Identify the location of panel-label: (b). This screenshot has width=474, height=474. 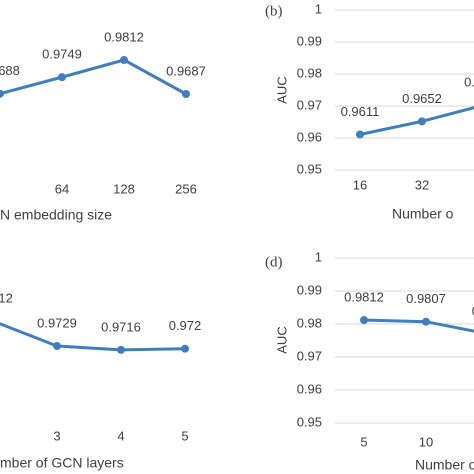
(274, 11).